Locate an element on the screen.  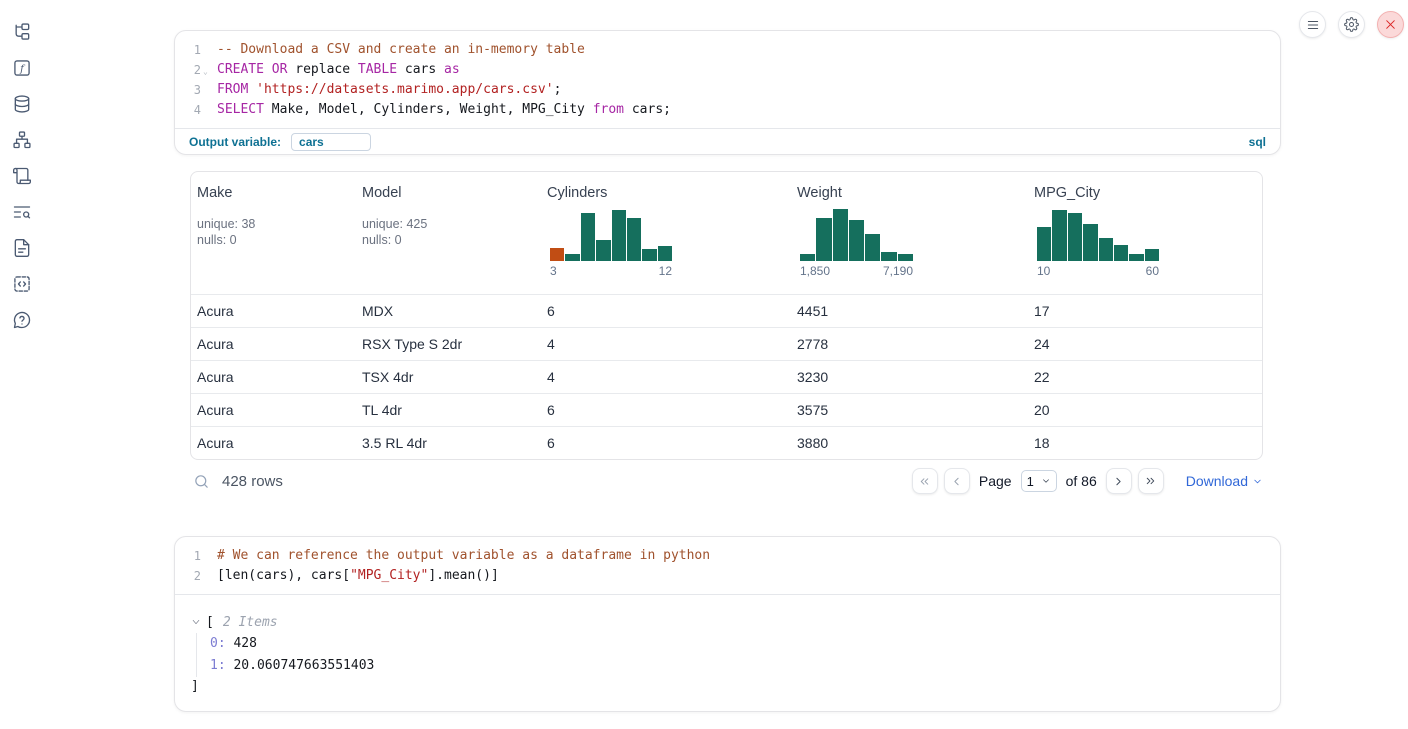
console-output: [ 2 Items 0: 428 1: 20.060747663551403 ] is located at coordinates (727, 645).